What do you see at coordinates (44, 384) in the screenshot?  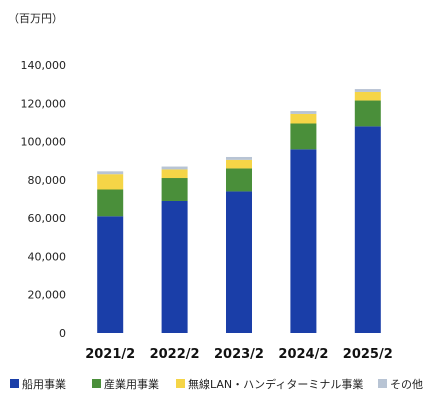 I see `legend-label-1: 船用事業` at bounding box center [44, 384].